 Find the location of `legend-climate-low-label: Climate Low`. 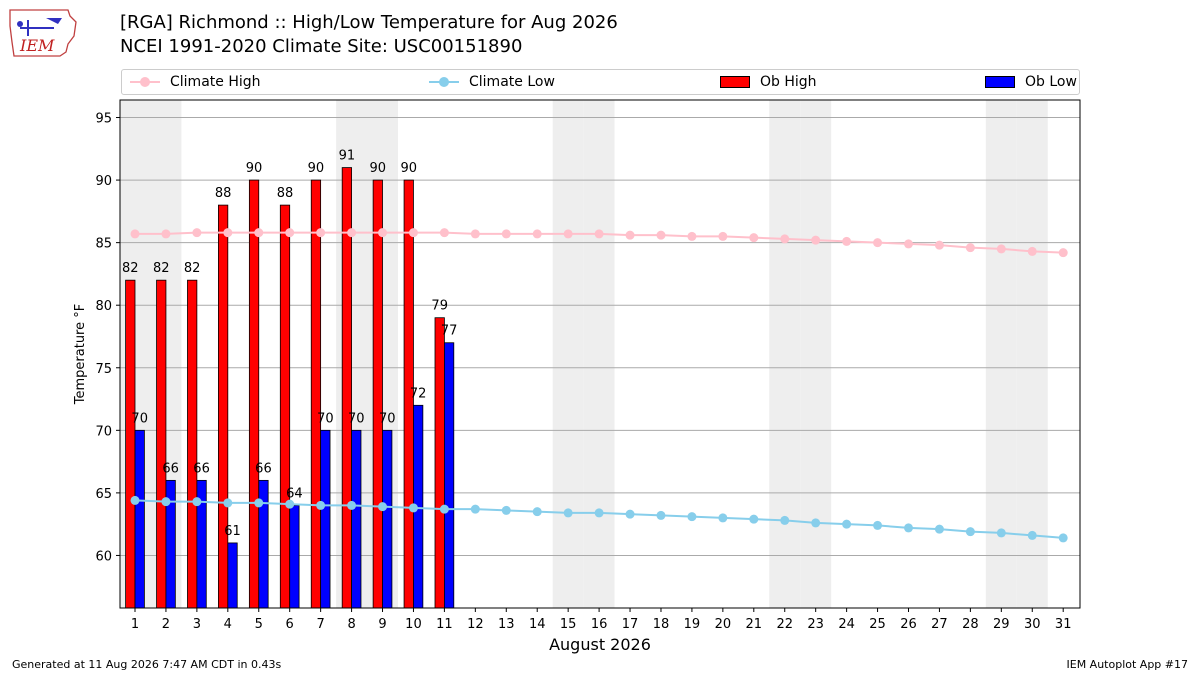

legend-climate-low-label: Climate Low is located at coordinates (512, 82).